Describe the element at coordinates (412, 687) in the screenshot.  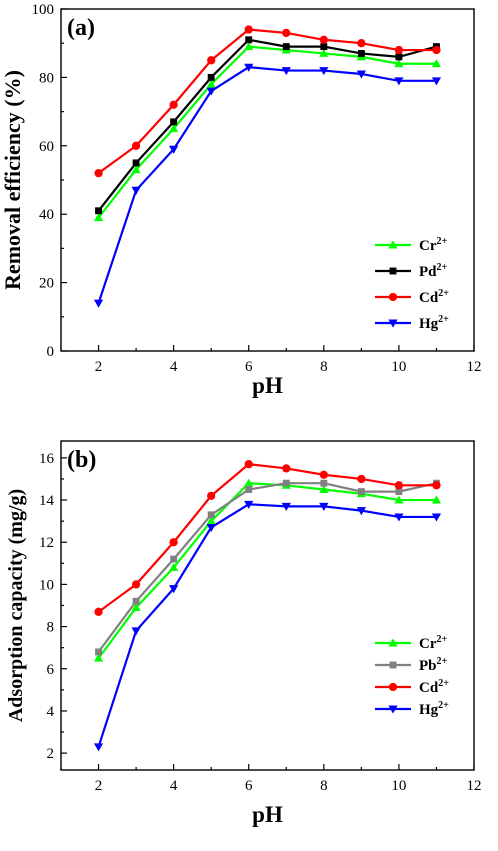
I see `legend-item-cd: Cd2+` at that location.